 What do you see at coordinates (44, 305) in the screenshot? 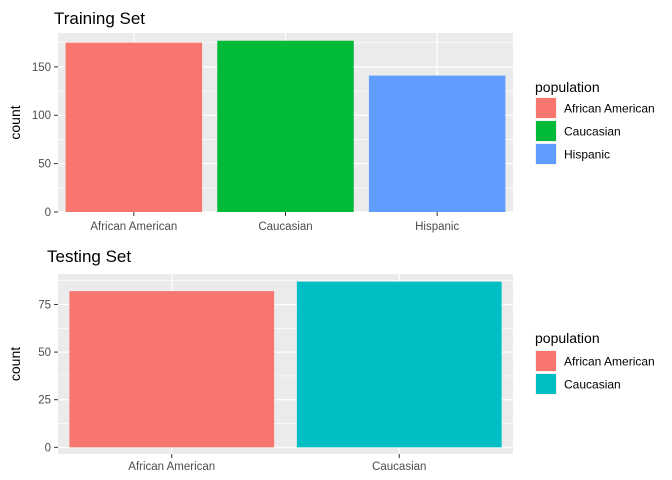
I see `y-tick-label: 75` at bounding box center [44, 305].